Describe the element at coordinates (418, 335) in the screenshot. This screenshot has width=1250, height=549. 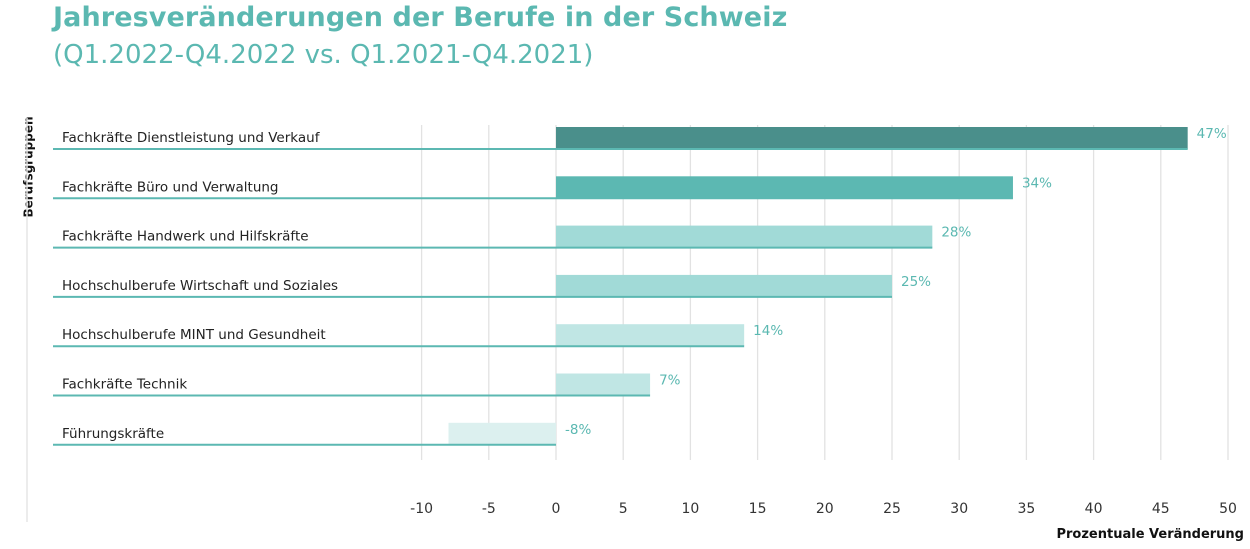
I see `bar-row: Hochschulberufe MINT und Gesundheit 14%` at that location.